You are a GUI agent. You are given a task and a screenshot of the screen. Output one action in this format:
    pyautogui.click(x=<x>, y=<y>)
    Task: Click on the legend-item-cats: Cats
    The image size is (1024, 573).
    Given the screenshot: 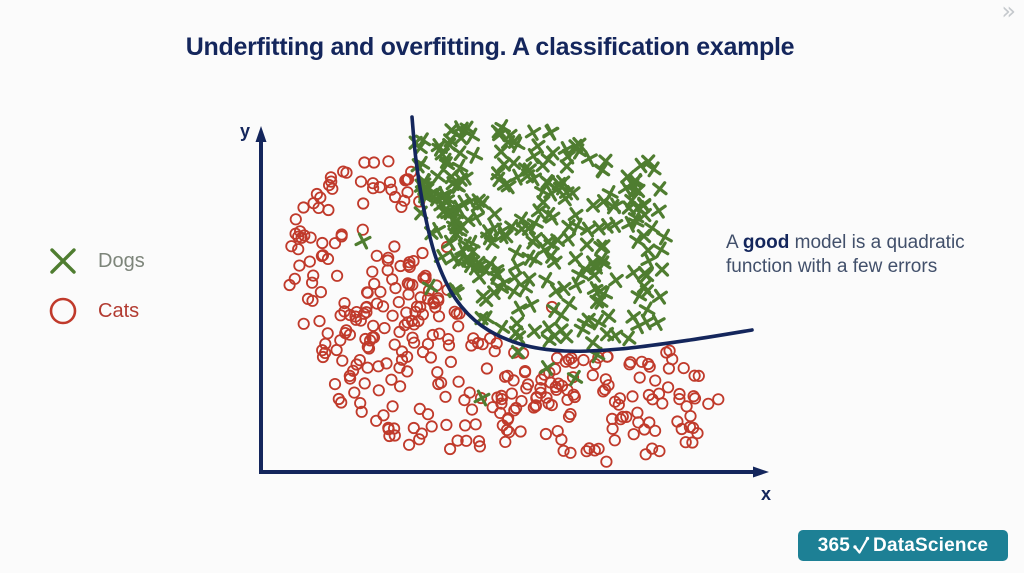 What is the action you would take?
    pyautogui.click(x=96, y=311)
    